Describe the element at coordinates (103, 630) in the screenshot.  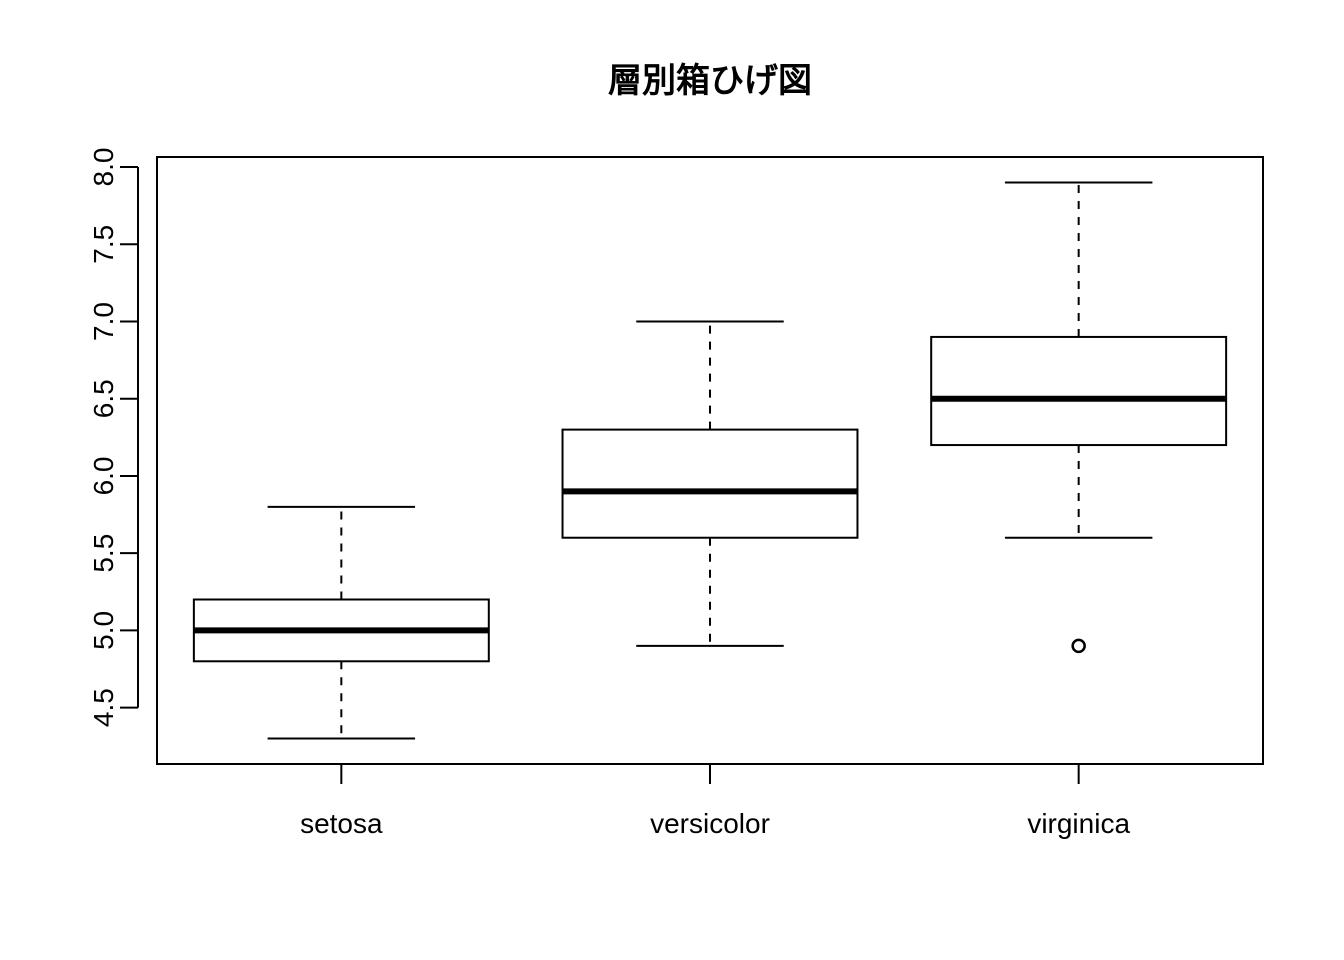
I see `y-tick-label-1: 5.0` at that location.